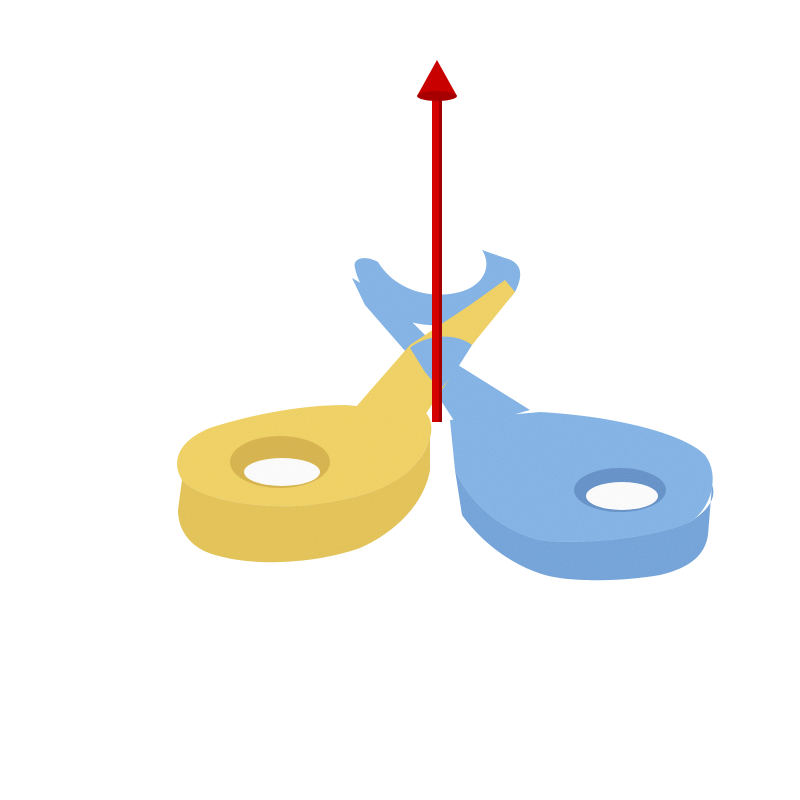 This screenshot has width=800, height=800. What do you see at coordinates (437, 257) in the screenshot?
I see `axis-shaft` at bounding box center [437, 257].